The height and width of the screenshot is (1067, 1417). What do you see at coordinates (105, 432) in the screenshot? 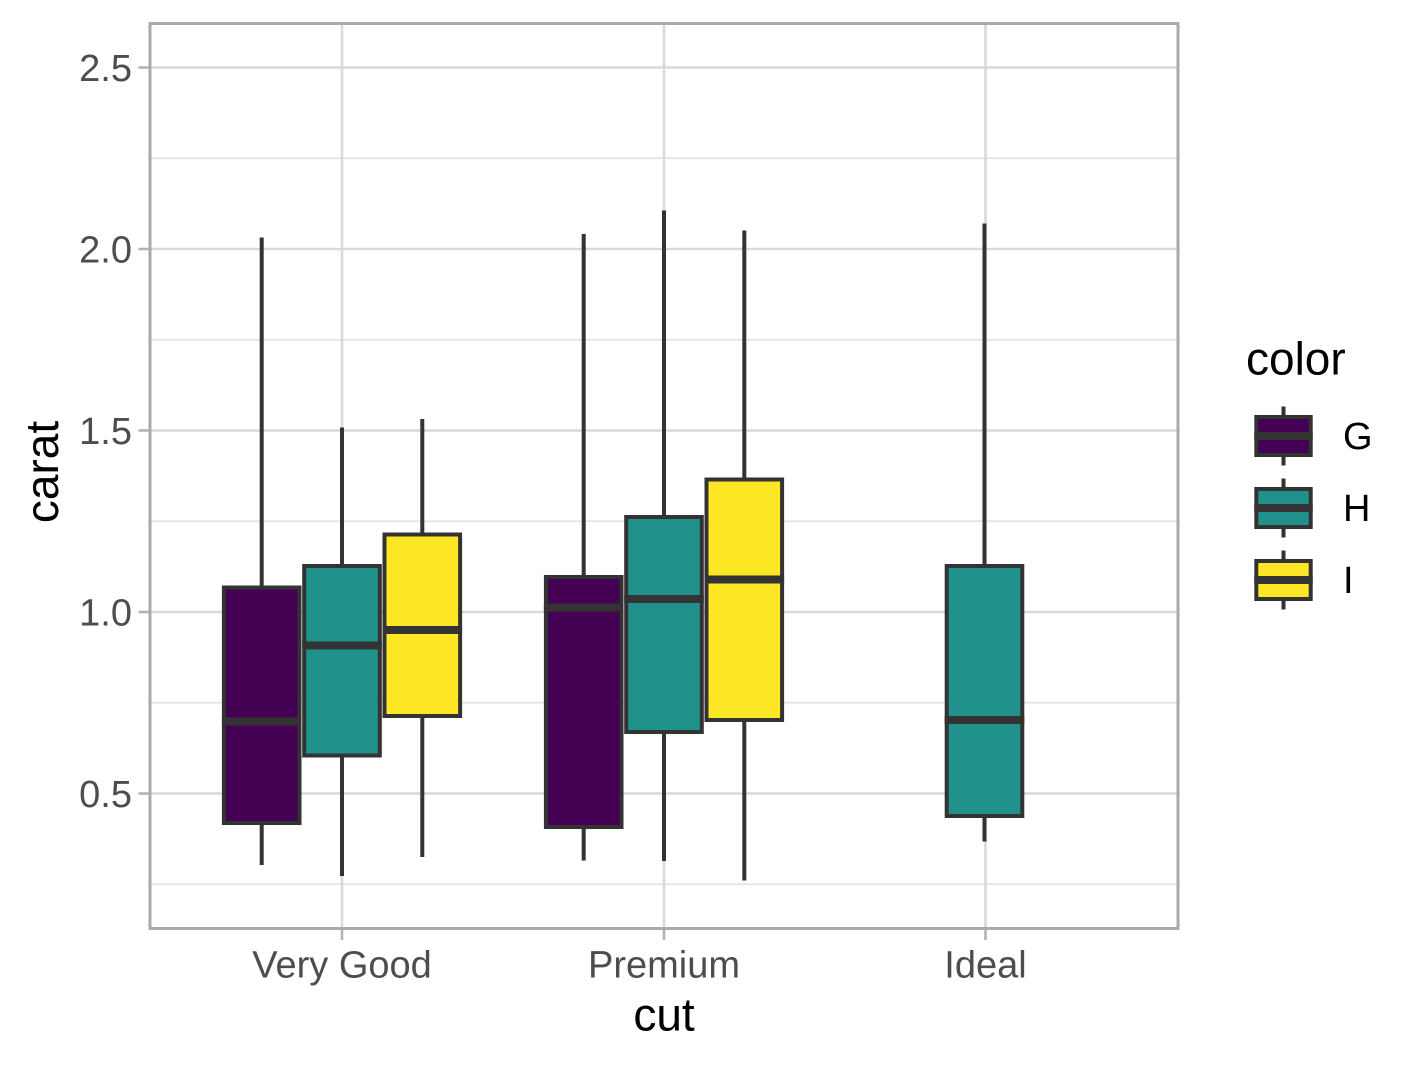
I see `svg-text: 1.5` at bounding box center [105, 432].